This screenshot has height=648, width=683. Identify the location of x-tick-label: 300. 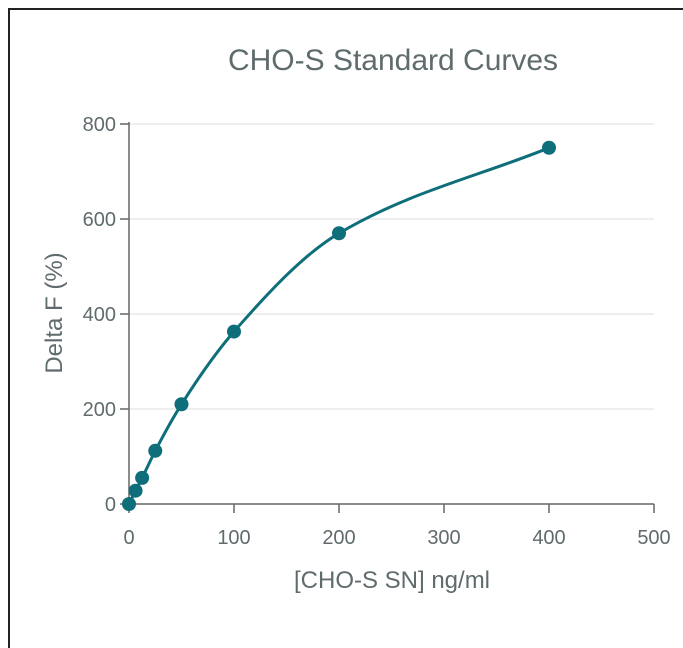
(443, 538).